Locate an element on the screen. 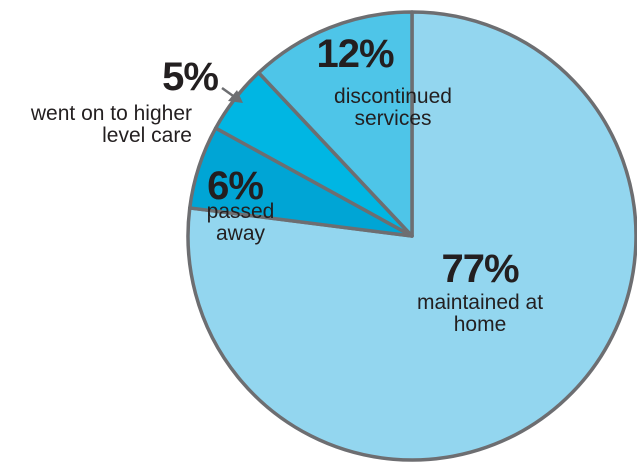 This screenshot has height=462, width=637. value-label: 12% is located at coordinates (355, 54).